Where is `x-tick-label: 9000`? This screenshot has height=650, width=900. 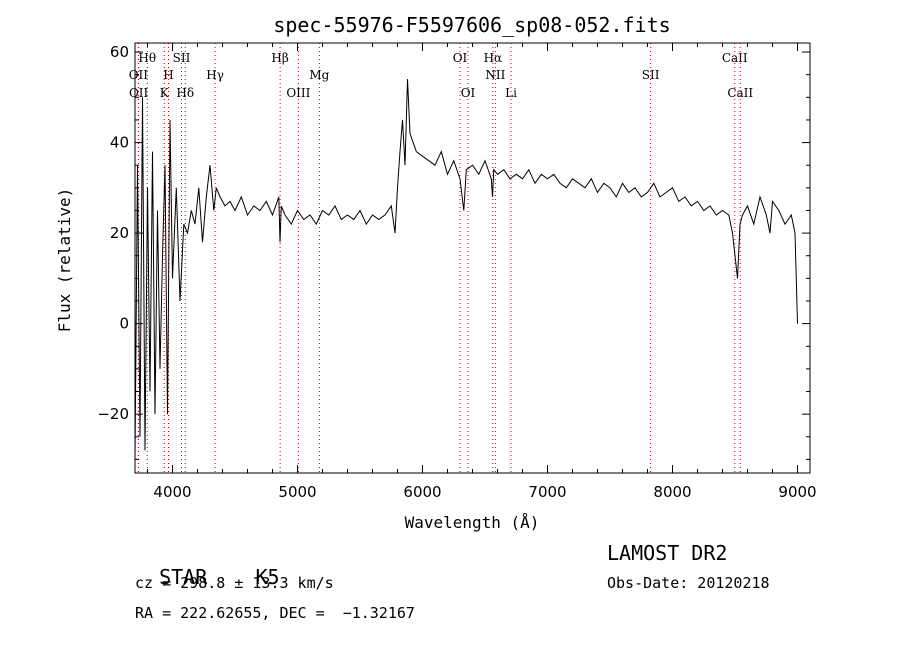
x-tick-label: 9000 is located at coordinates (797, 492).